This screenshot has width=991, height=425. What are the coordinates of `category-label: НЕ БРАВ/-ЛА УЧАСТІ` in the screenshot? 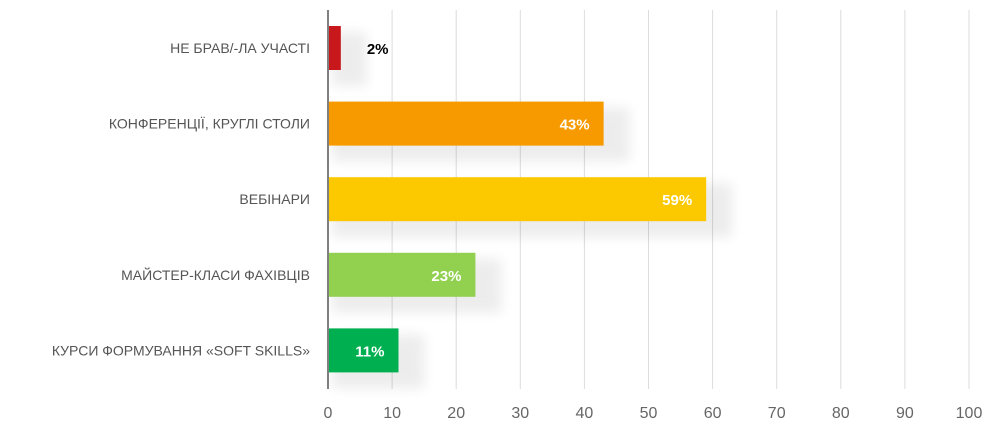 It's located at (240, 48).